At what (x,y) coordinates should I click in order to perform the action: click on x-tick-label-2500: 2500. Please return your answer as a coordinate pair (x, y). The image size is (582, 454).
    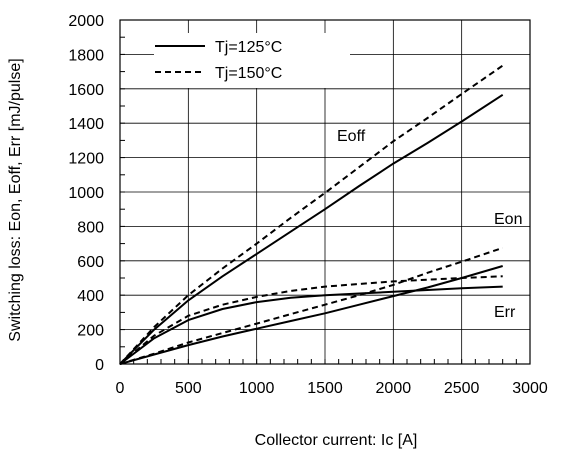
    Looking at the image, I should click on (462, 388).